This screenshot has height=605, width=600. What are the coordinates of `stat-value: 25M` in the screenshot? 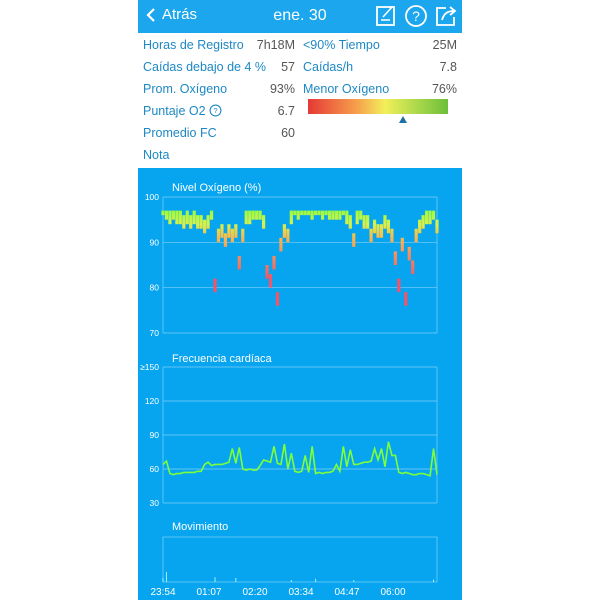 It's located at (444, 45).